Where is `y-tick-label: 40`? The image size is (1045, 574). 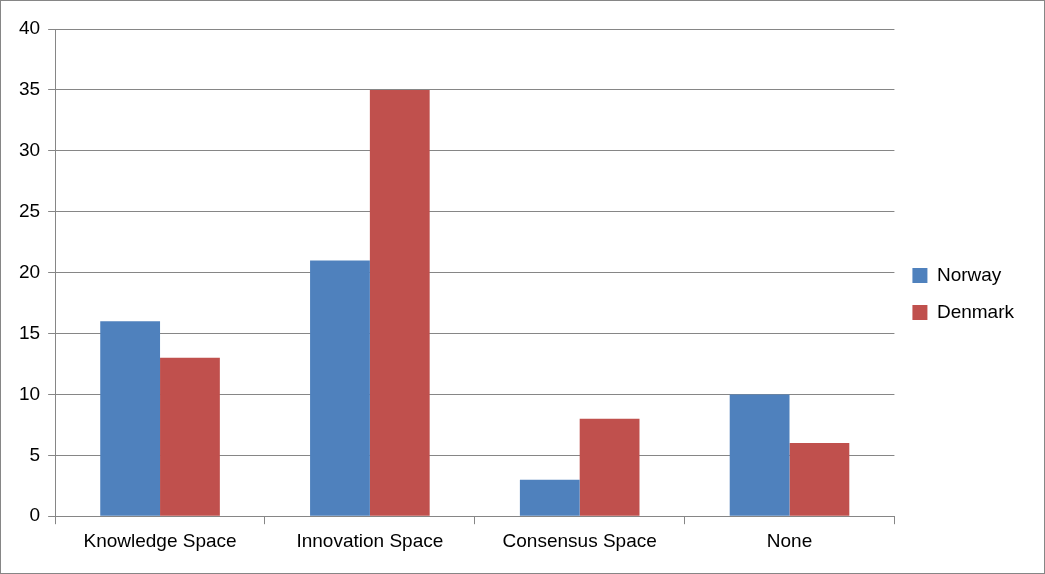
y-tick-label: 40 is located at coordinates (29, 28).